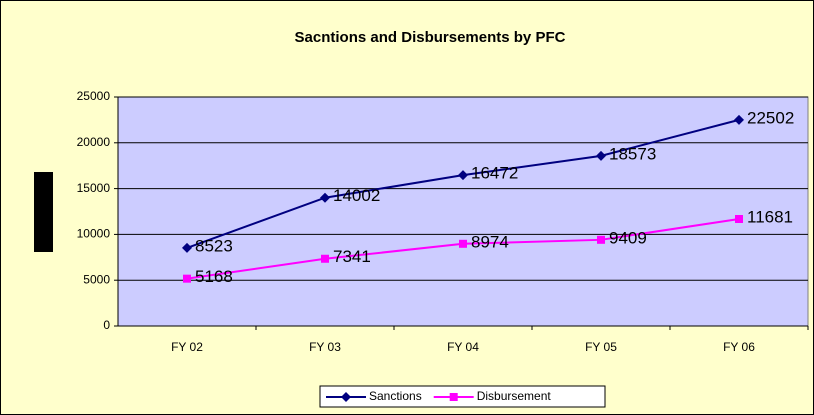 This screenshot has width=814, height=415. I want to click on x-tick-label: FY 03, so click(325, 347).